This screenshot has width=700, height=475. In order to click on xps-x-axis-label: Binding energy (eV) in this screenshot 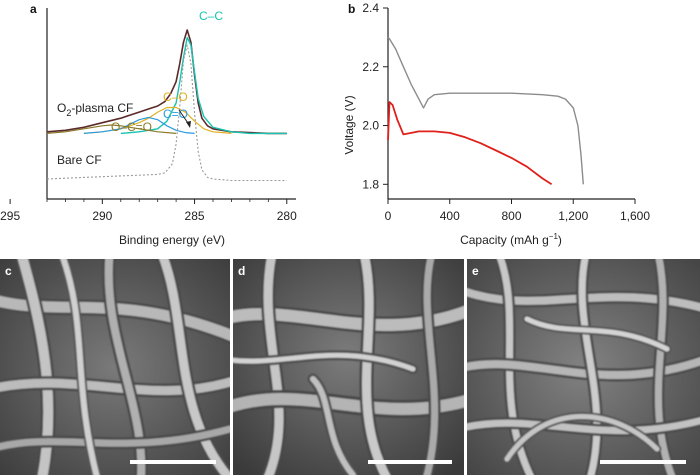, I will do `click(172, 240)`.